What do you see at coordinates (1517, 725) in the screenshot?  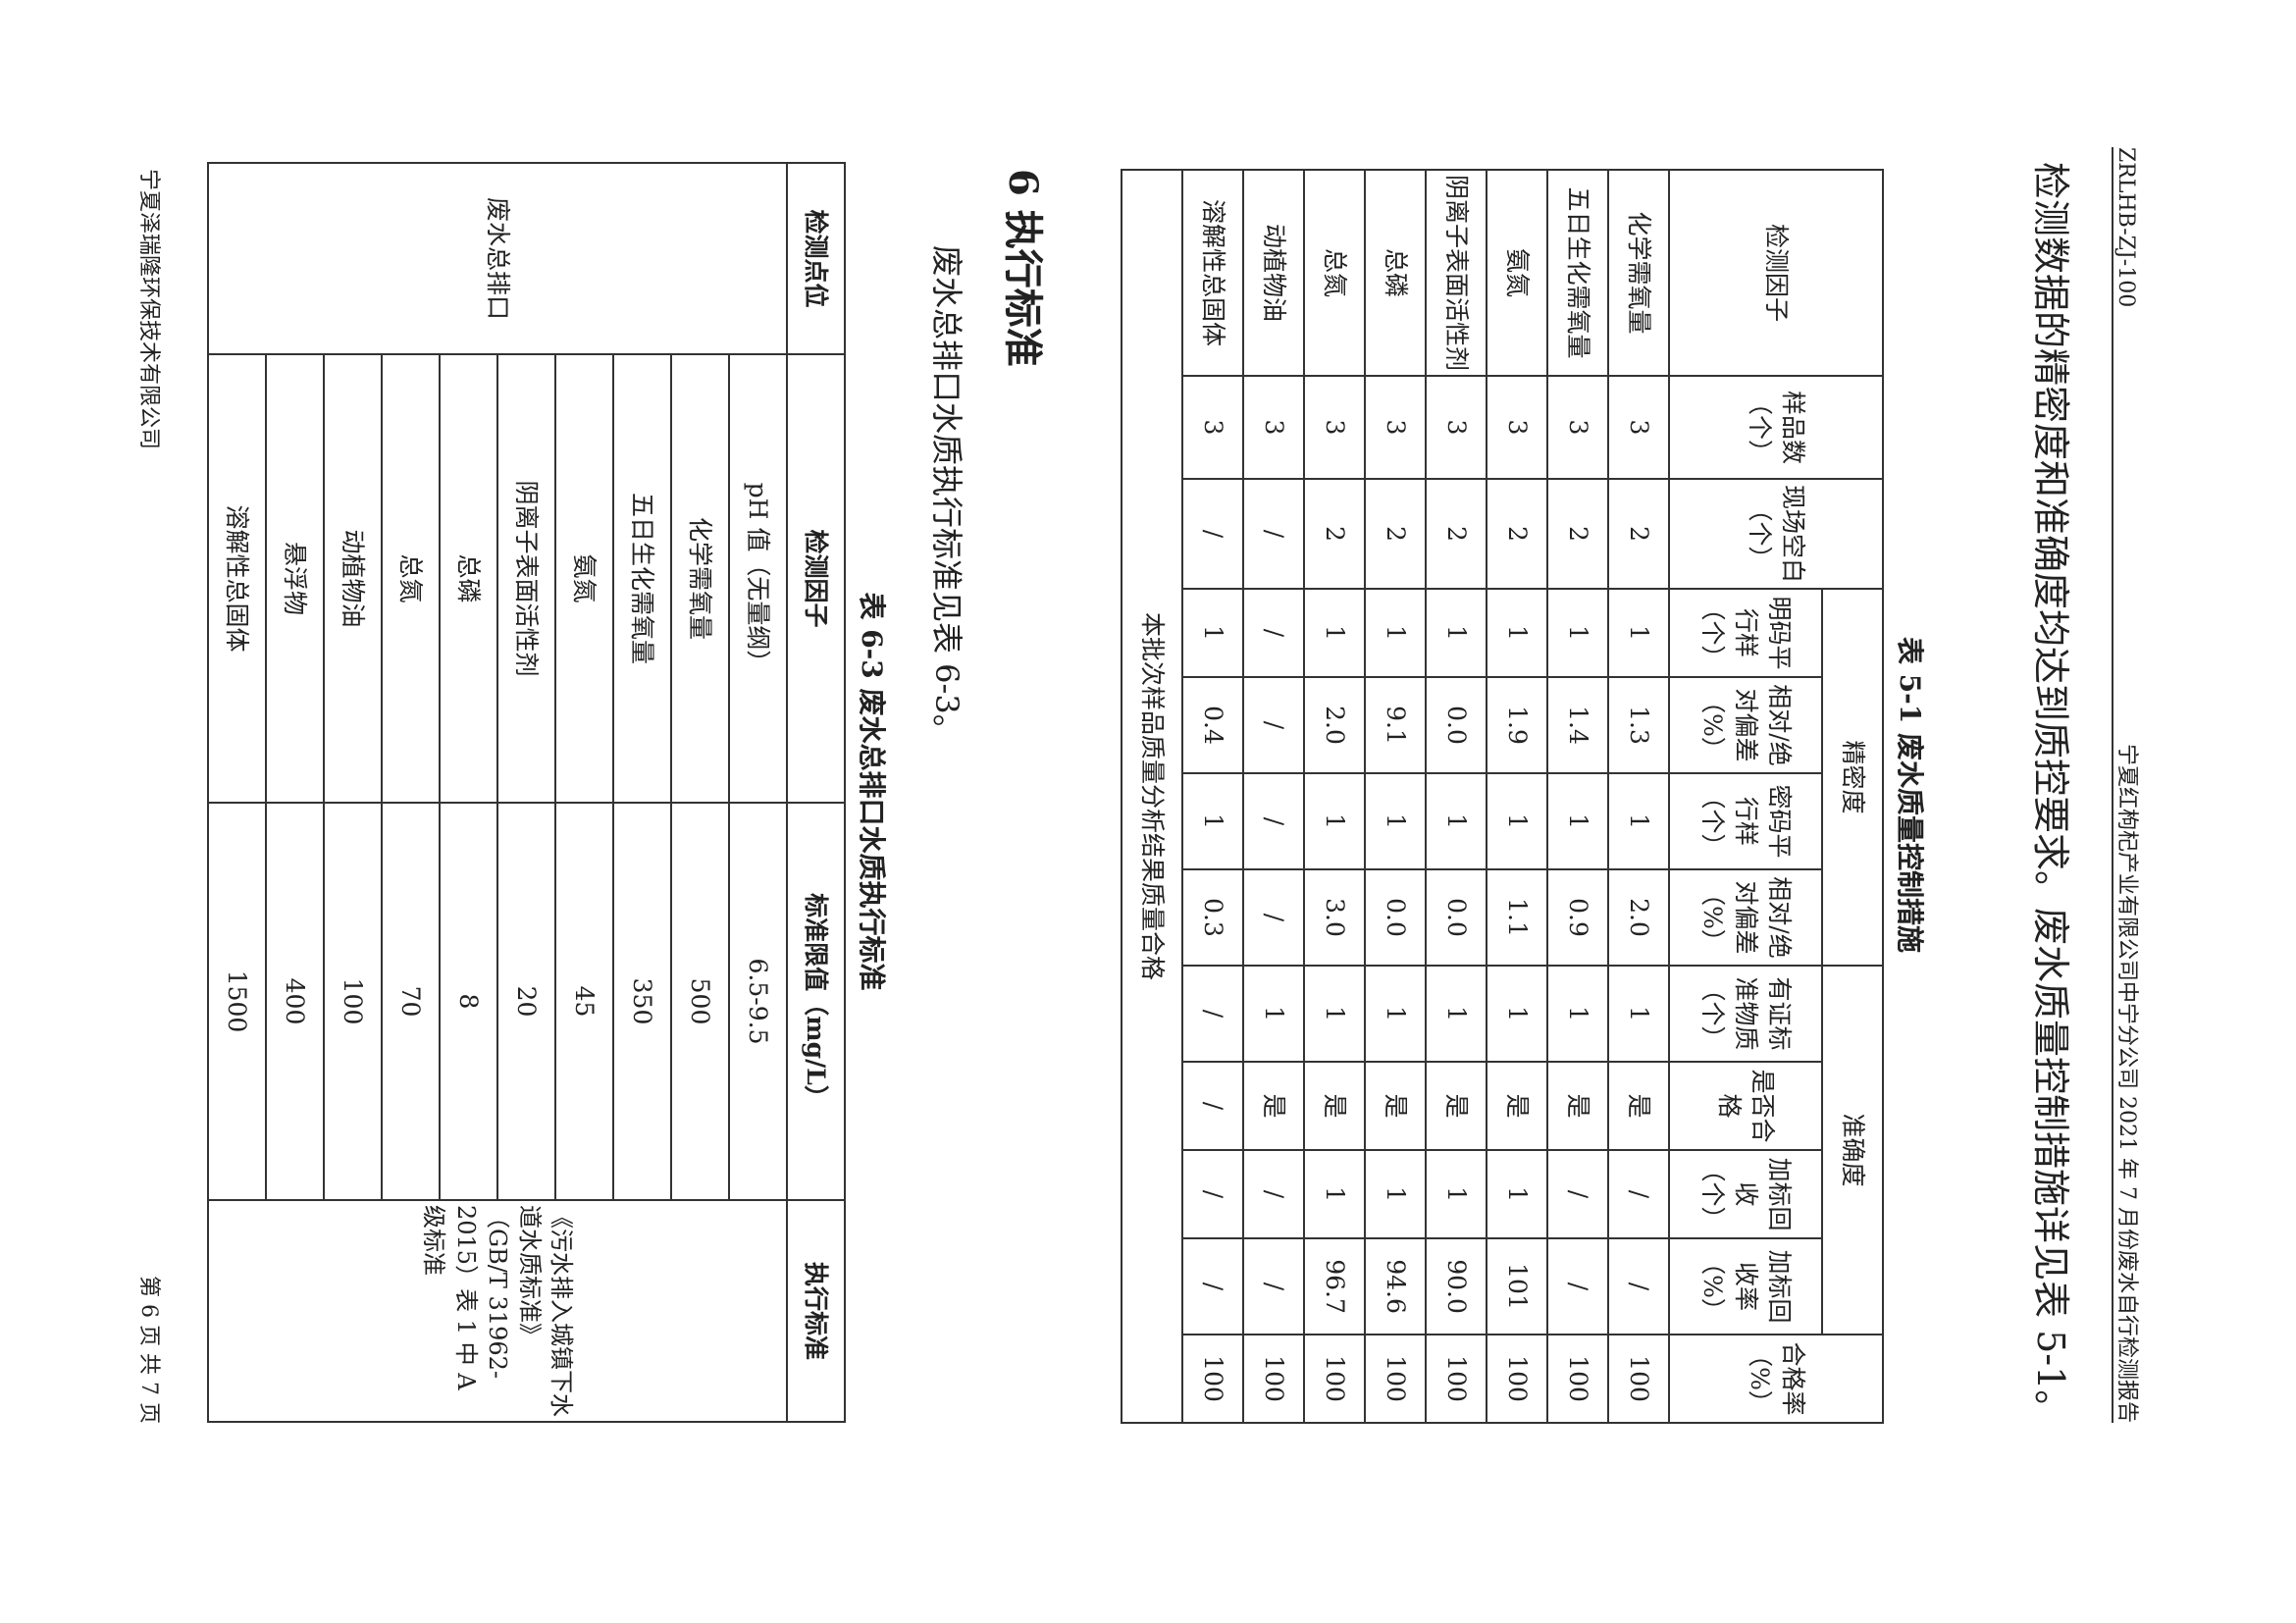 I see `cell: 1.9` at bounding box center [1517, 725].